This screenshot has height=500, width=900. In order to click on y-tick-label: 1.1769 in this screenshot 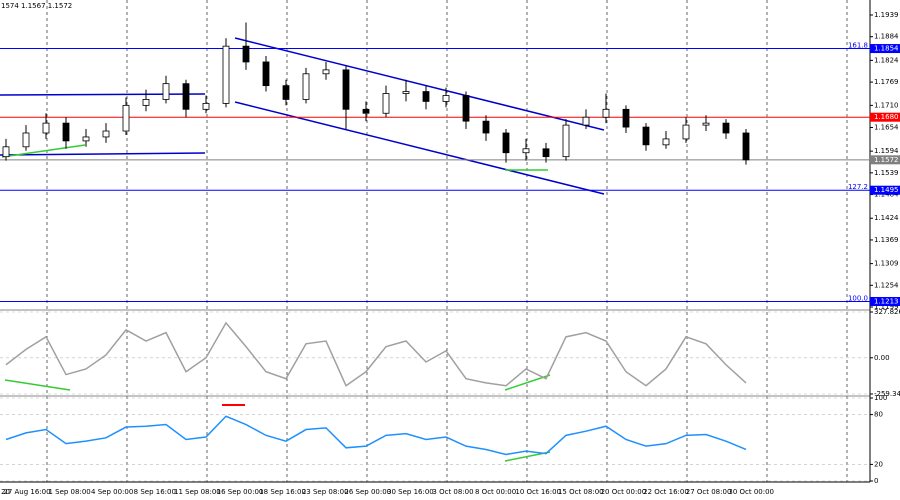, I will do `click(886, 82)`.